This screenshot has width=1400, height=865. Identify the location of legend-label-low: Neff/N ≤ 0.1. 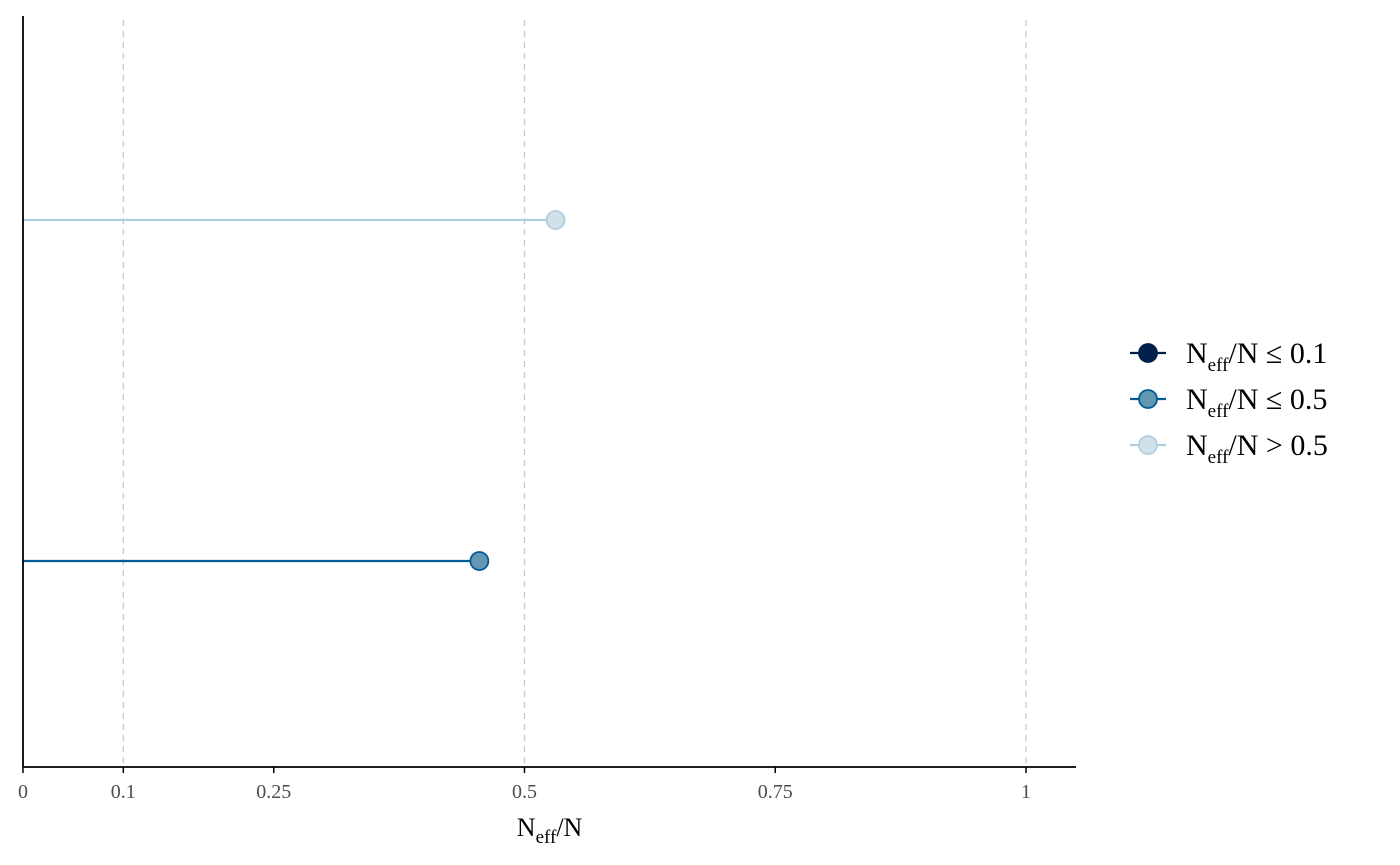
(1256, 356).